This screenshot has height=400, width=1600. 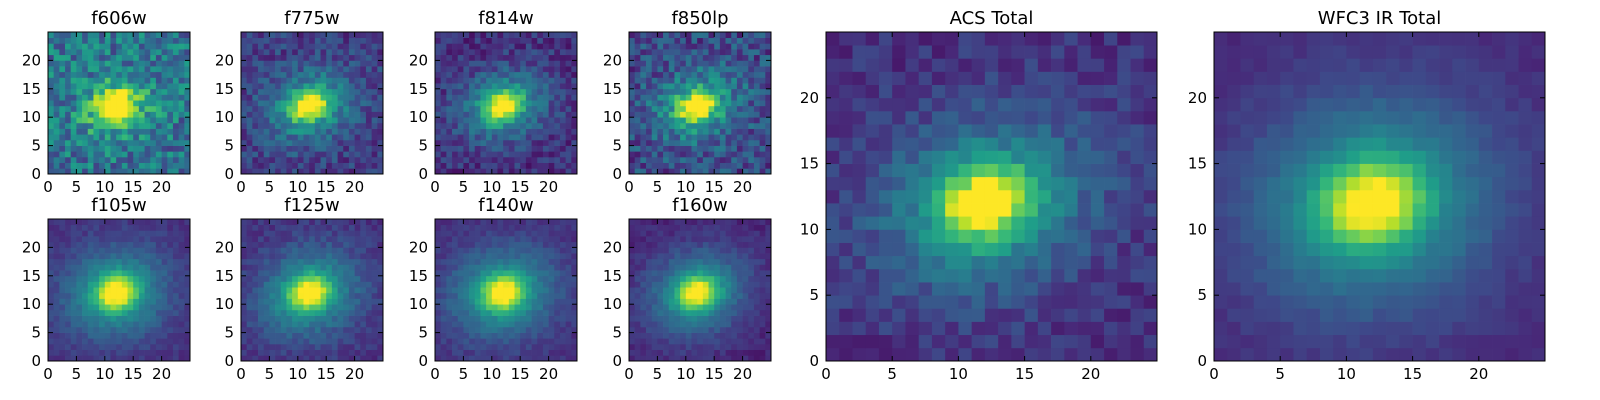 I want to click on axes-frame, so click(x=506, y=290).